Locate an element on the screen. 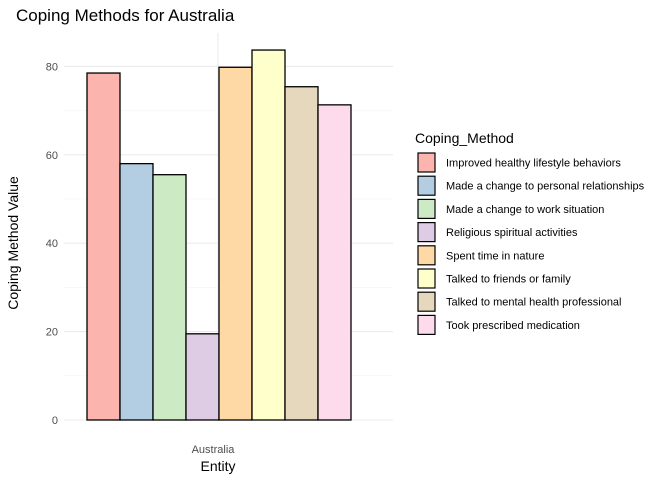  legend-label: Religious spiritual activities is located at coordinates (512, 233).